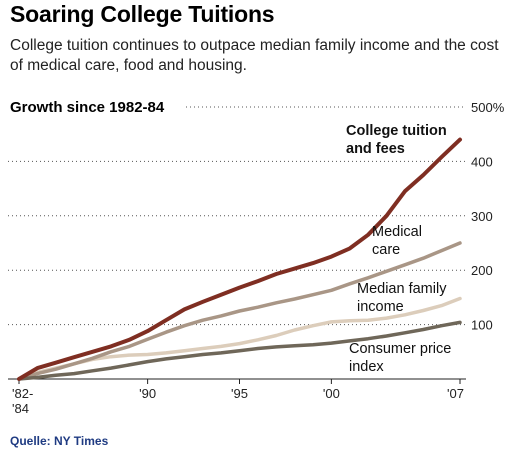 The width and height of the screenshot is (521, 473). Describe the element at coordinates (366, 367) in the screenshot. I see `series-label-consumer-price-index-2: index` at that location.